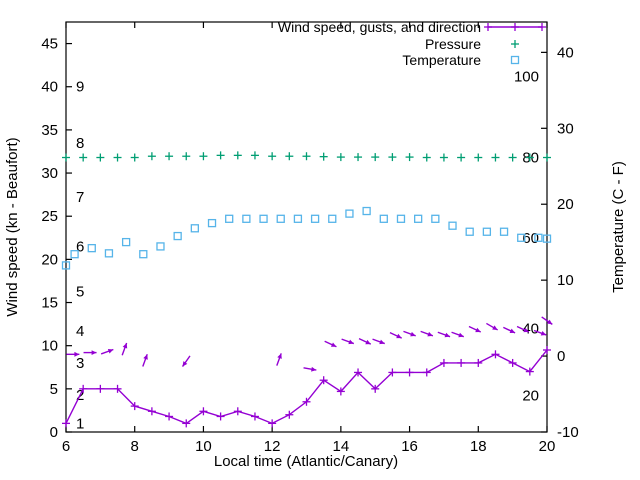 This screenshot has width=640, height=480. What do you see at coordinates (341, 446) in the screenshot?
I see `x-tick-label: 14` at bounding box center [341, 446].